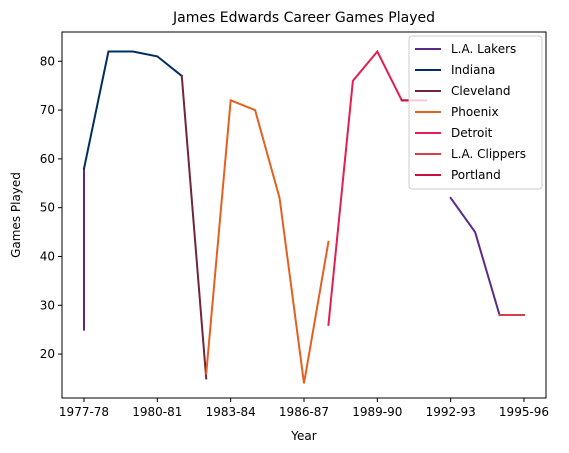 The image size is (569, 453). I want to click on series-line-phoenix, so click(267, 241).